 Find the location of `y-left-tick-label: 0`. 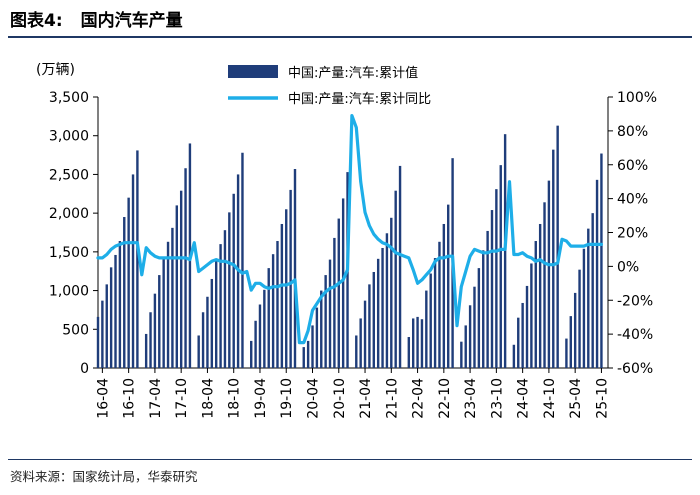

y-left-tick-label: 0 is located at coordinates (84, 369).